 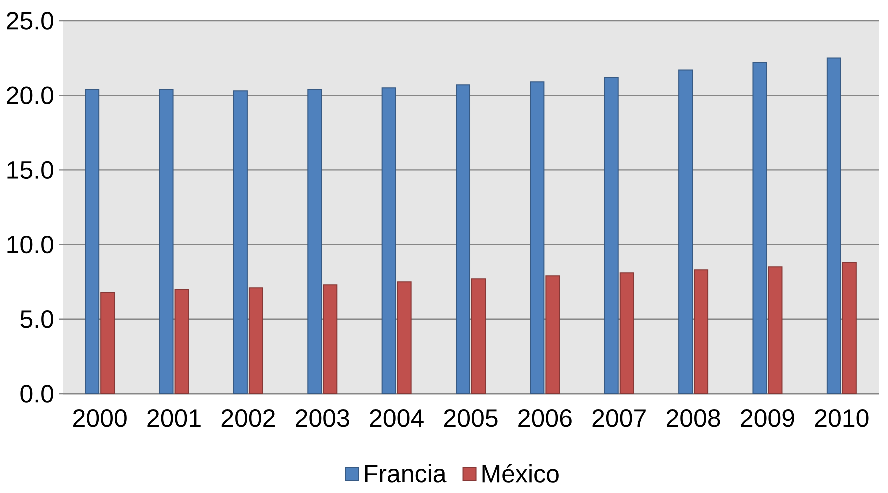 I want to click on y-tick-label: 25.0, so click(x=30, y=21).